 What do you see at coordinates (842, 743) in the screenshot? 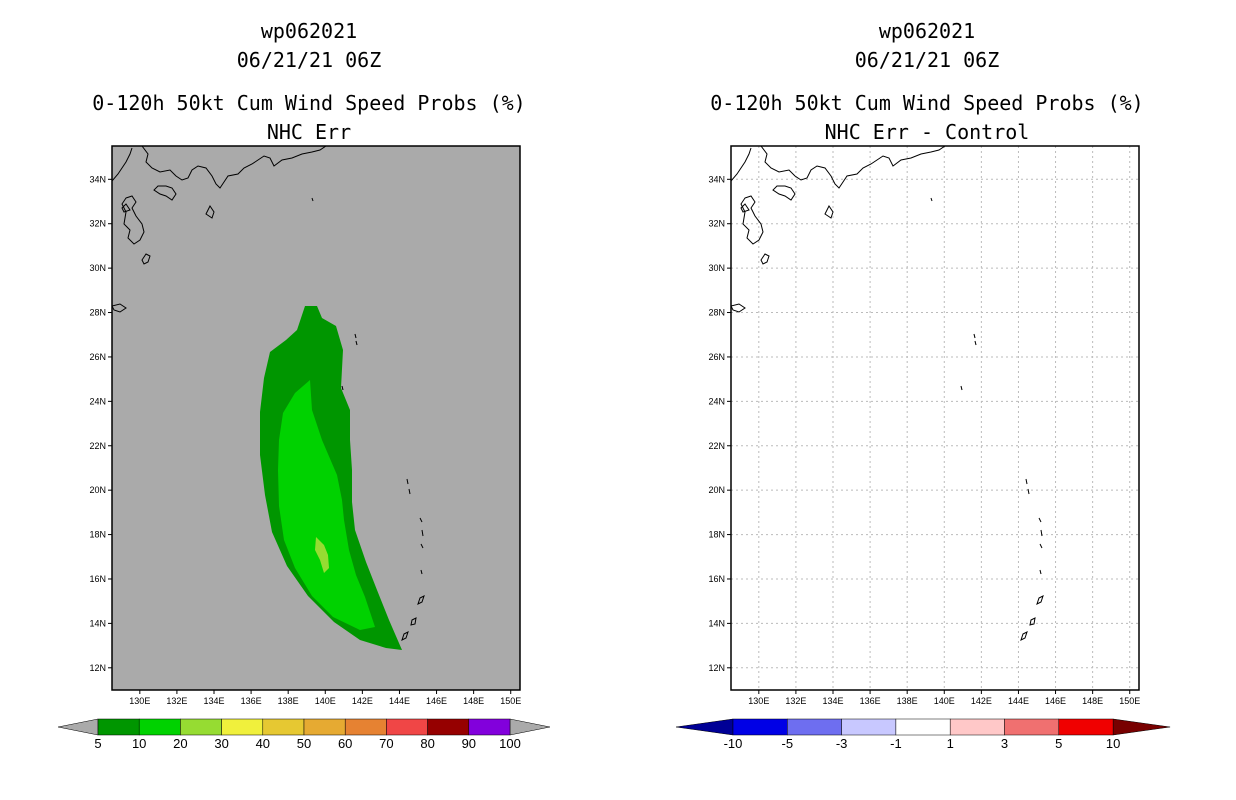
I see `colorbar-label: -3` at bounding box center [842, 743].